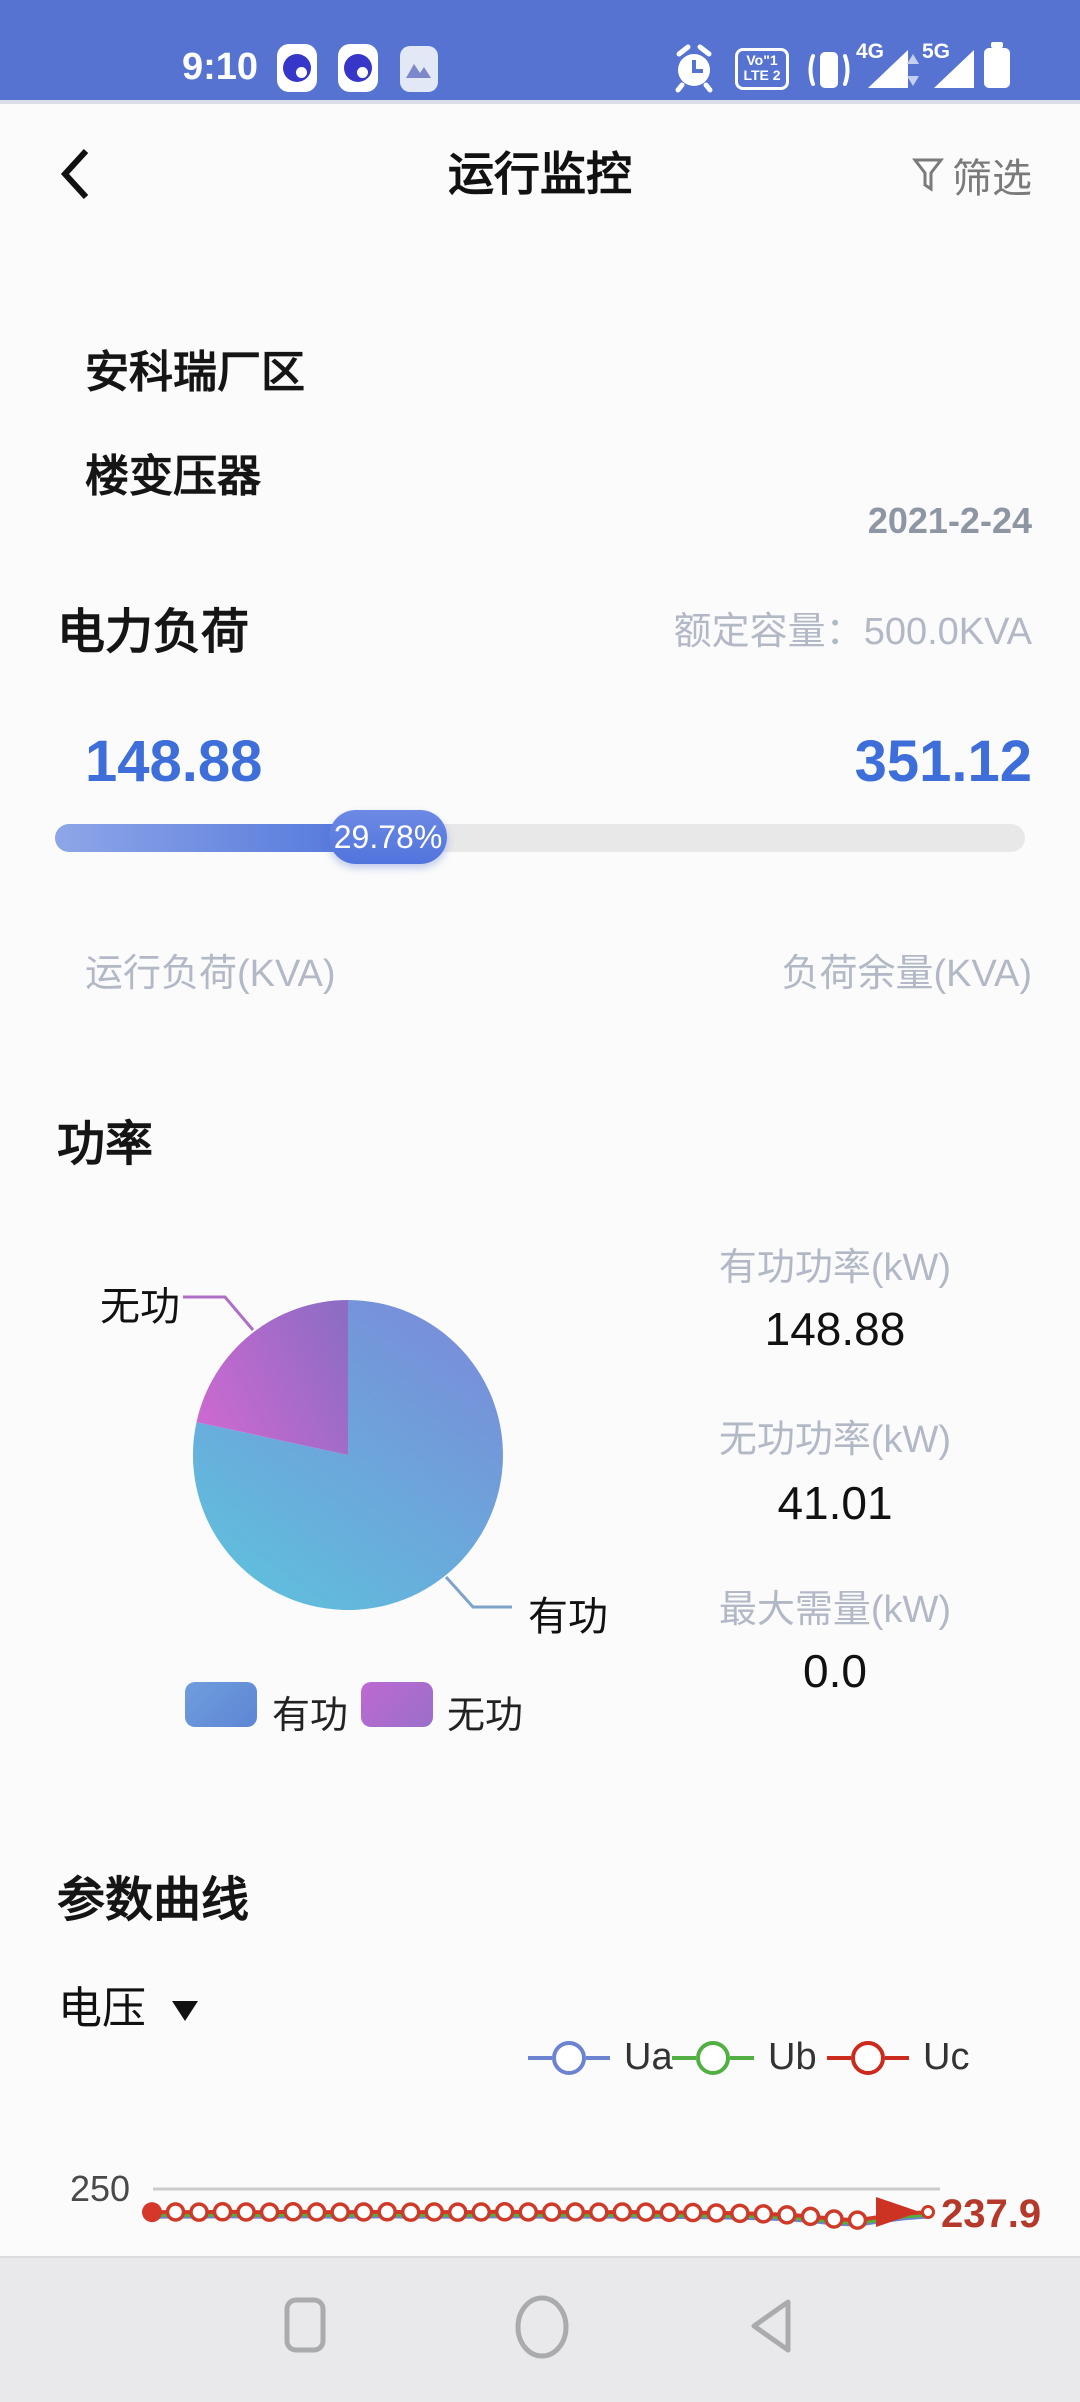 This screenshot has width=1080, height=2402. What do you see at coordinates (102, 2008) in the screenshot?
I see `parameter-selector-label: 电压` at bounding box center [102, 2008].